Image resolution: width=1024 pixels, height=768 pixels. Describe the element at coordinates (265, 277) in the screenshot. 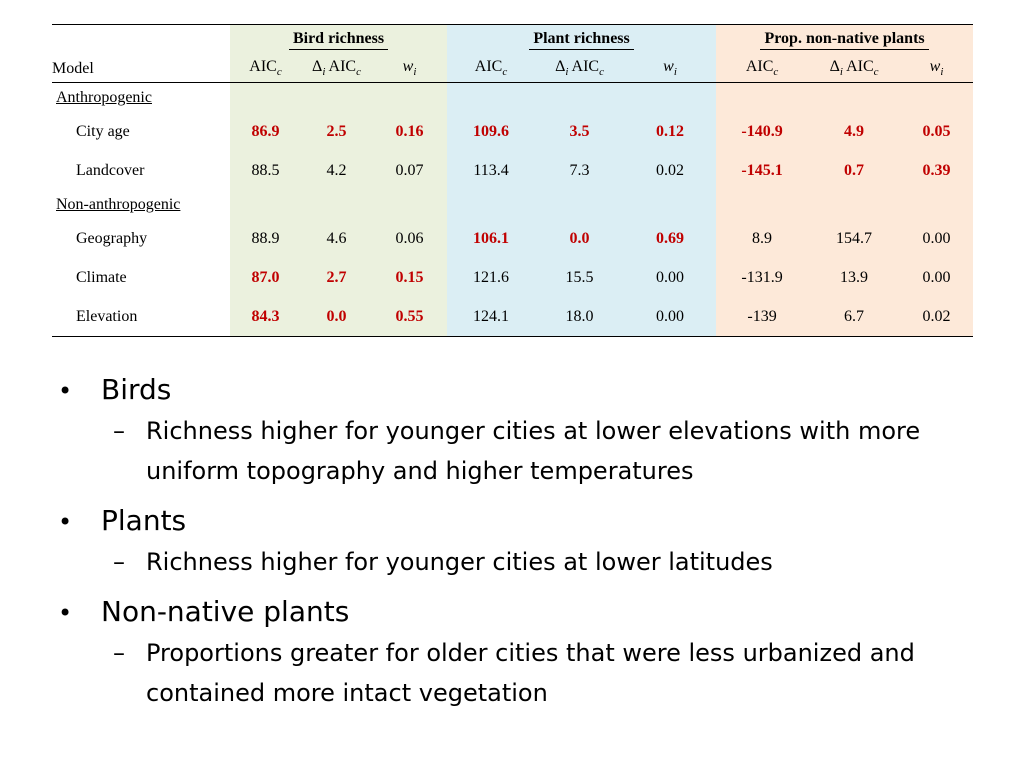

I see `value-cell: 87.0` at that location.